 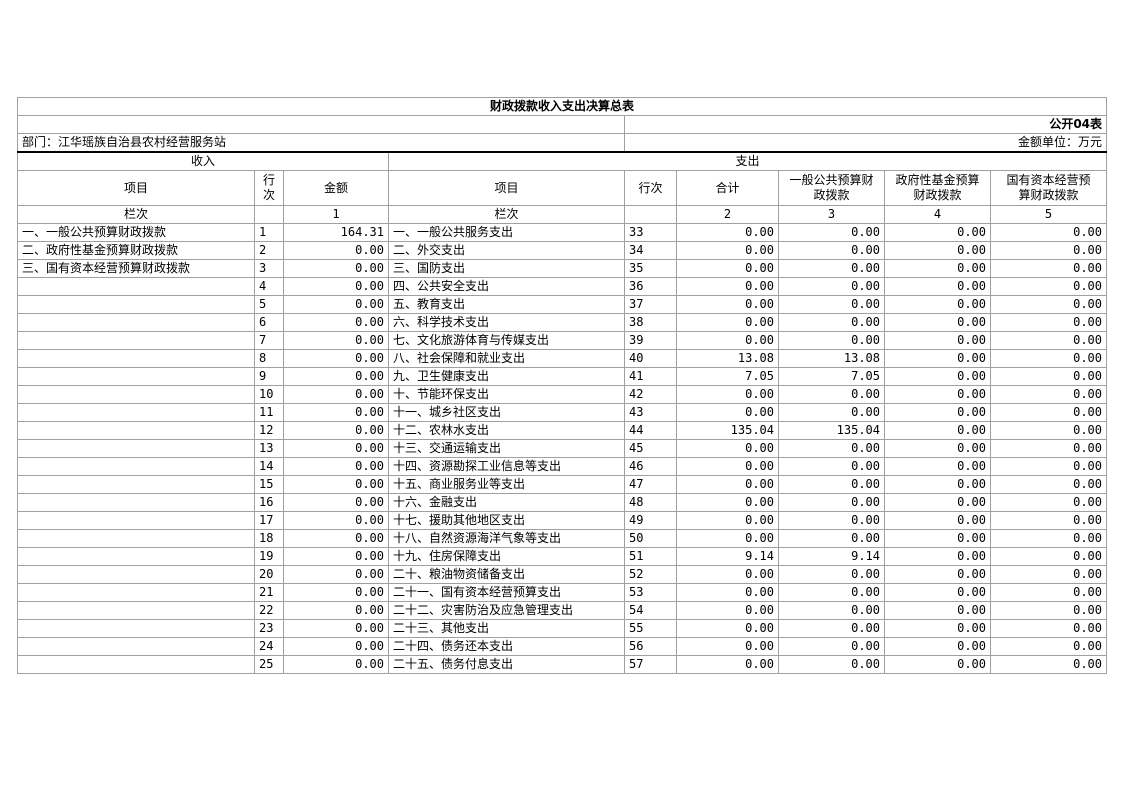 I want to click on table-row: 12 0.00 十二、农林水支出 44 135.04 135.04 0.00 0.00, so click(x=562, y=430).